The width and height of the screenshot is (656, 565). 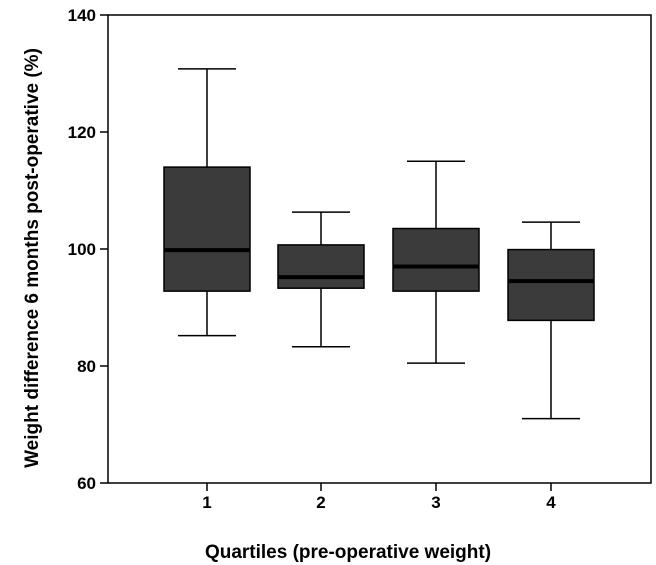 What do you see at coordinates (82, 132) in the screenshot?
I see `y-tick-label: 120` at bounding box center [82, 132].